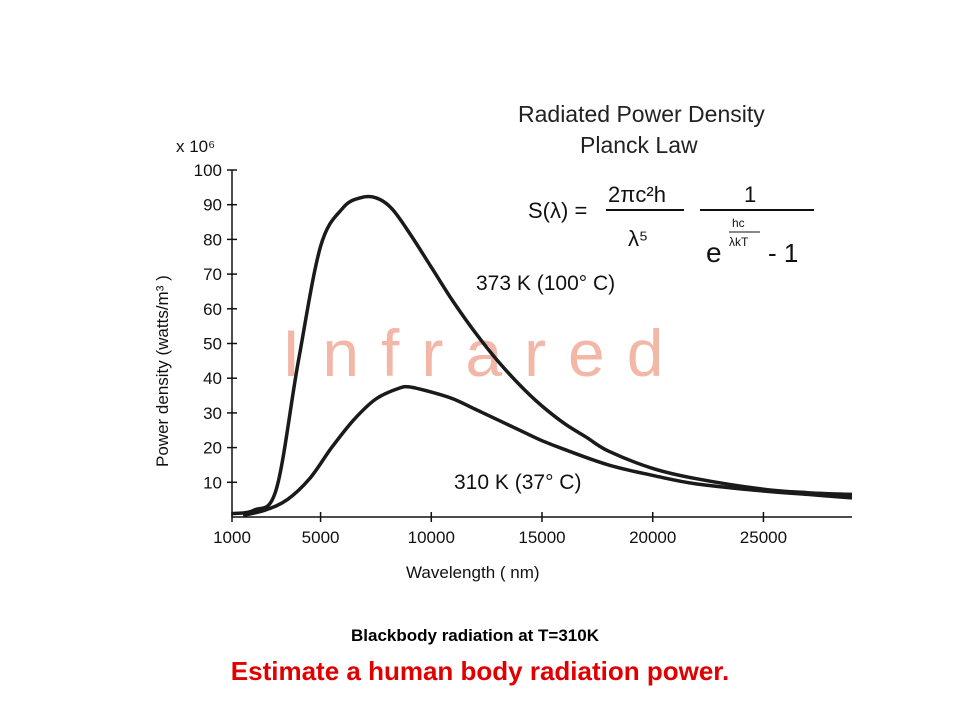 This screenshot has width=960, height=720. What do you see at coordinates (321, 537) in the screenshot?
I see `x-tick-label: 5000` at bounding box center [321, 537].